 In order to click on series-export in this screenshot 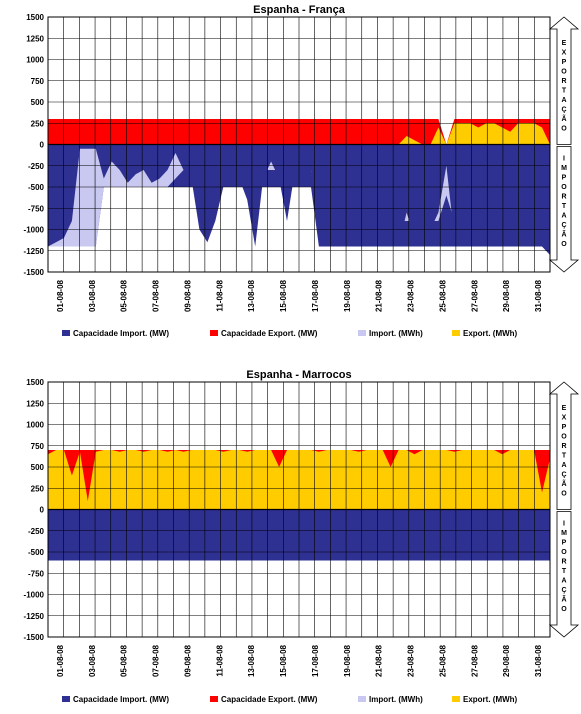, I will do `click(299, 134)`.